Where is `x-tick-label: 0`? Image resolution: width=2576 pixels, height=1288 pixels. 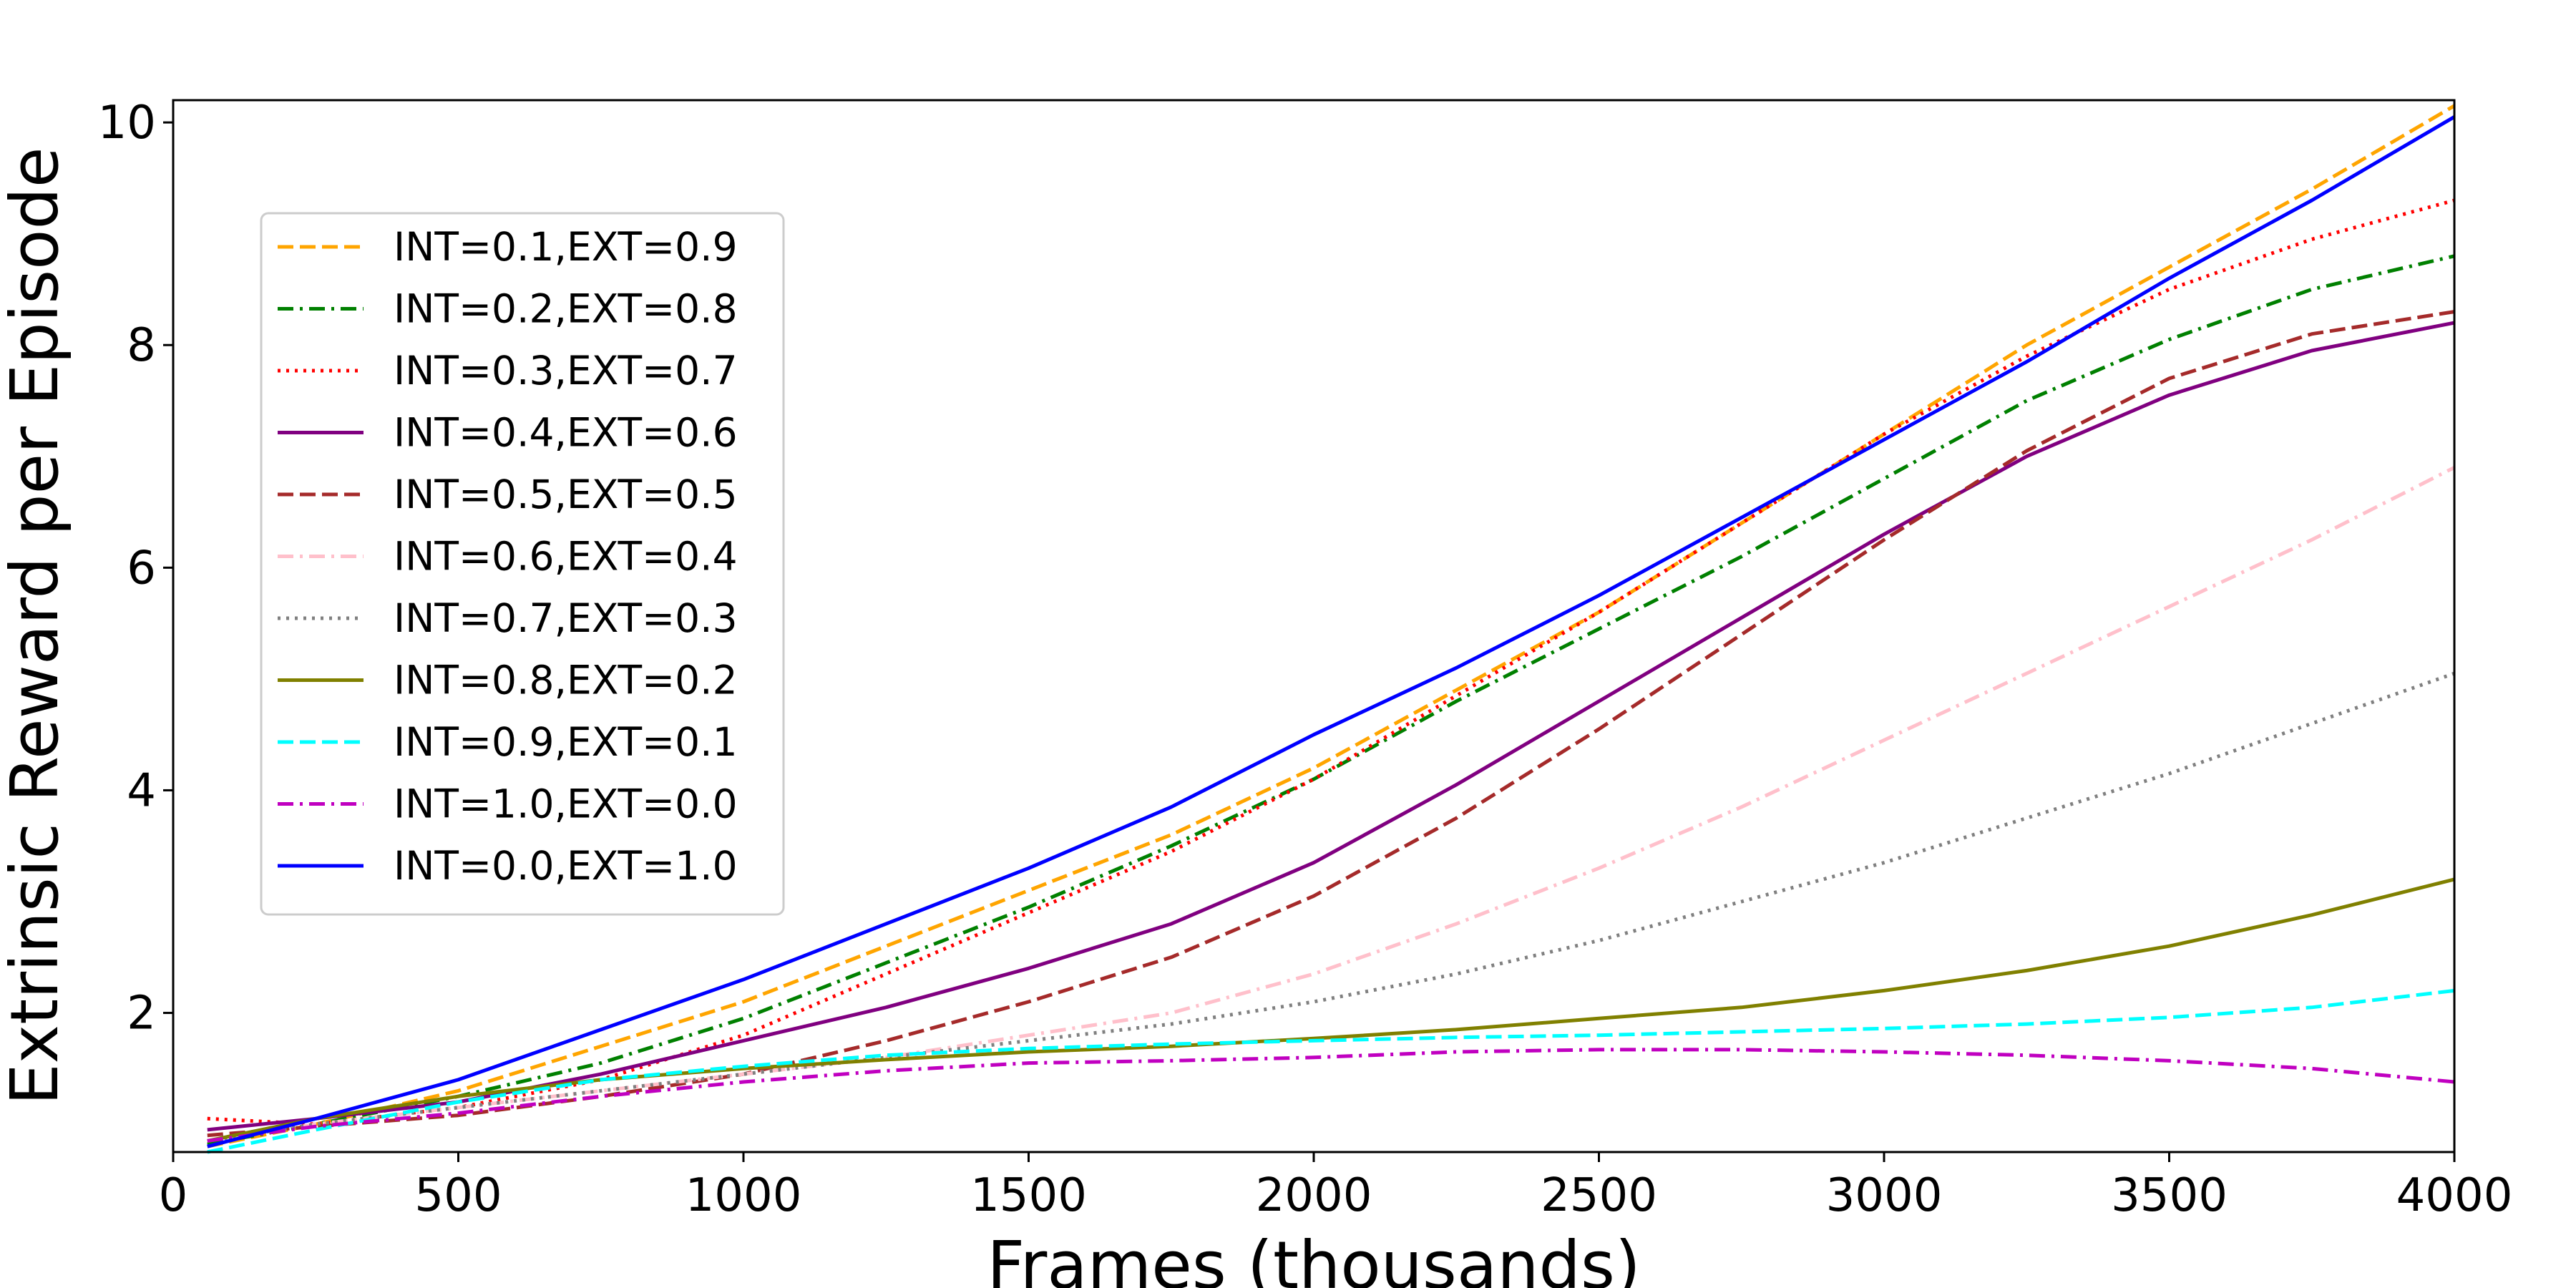 x-tick-label: 0 is located at coordinates (173, 1195).